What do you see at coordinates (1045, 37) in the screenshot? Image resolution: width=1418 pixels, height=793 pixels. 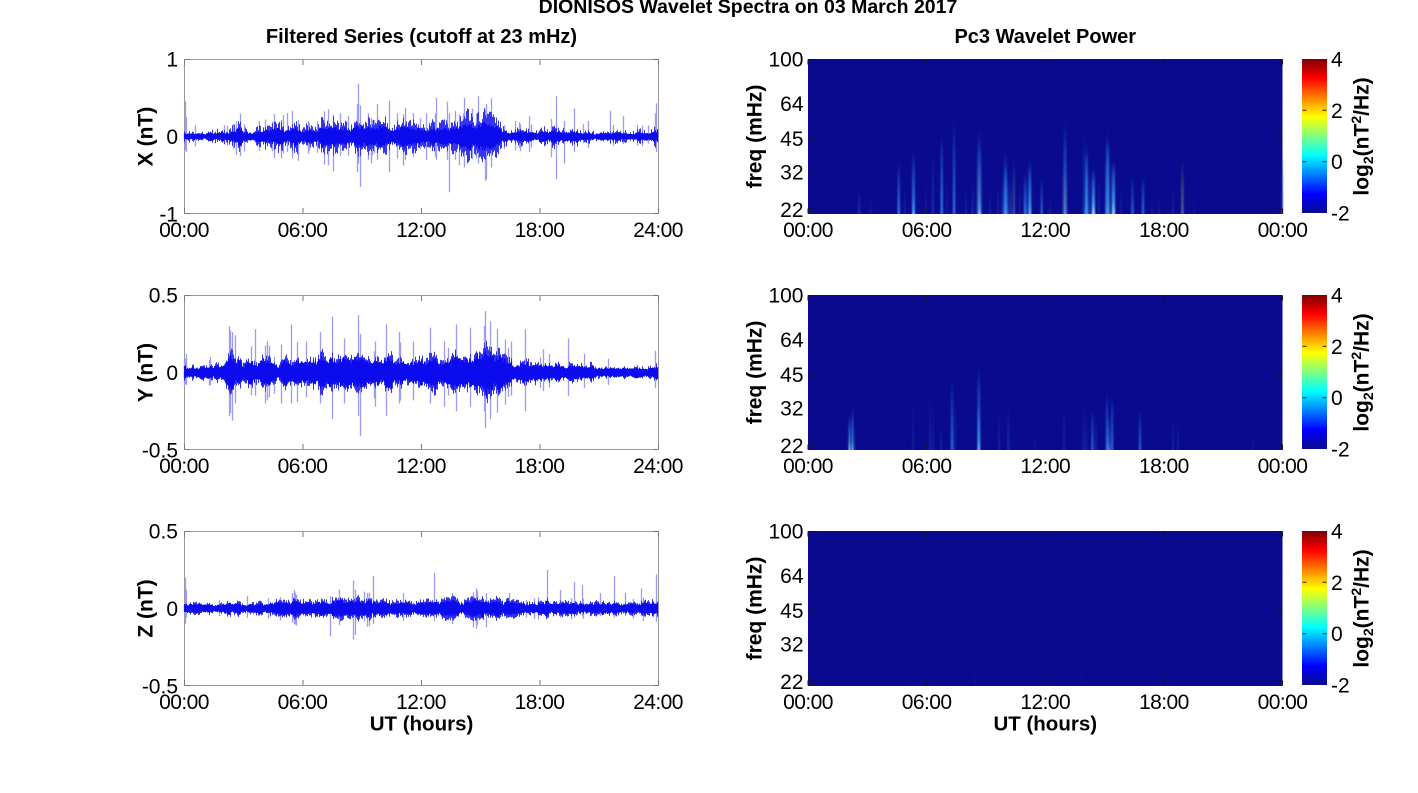 I see `svg-text: Pc3 Wavelet Power` at bounding box center [1045, 37].